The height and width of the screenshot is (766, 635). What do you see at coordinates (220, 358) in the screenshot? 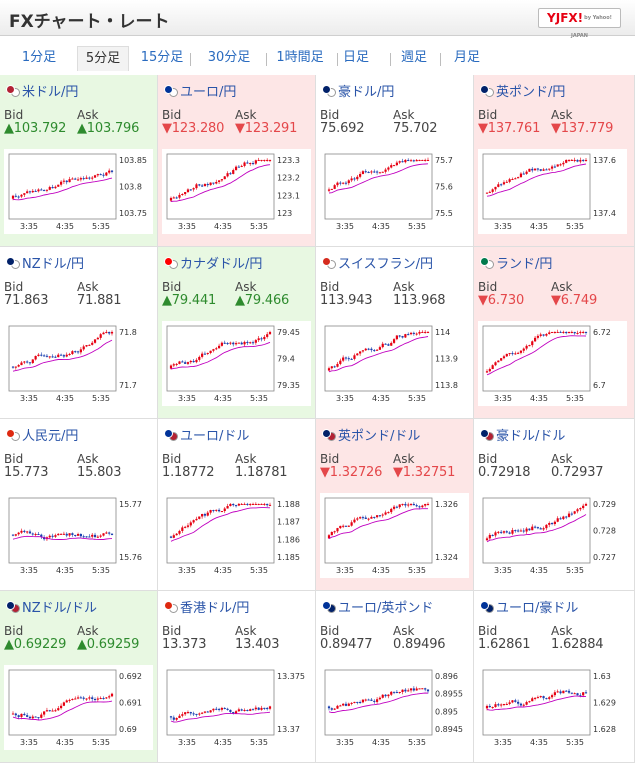
I see `chart-frame` at bounding box center [220, 358].